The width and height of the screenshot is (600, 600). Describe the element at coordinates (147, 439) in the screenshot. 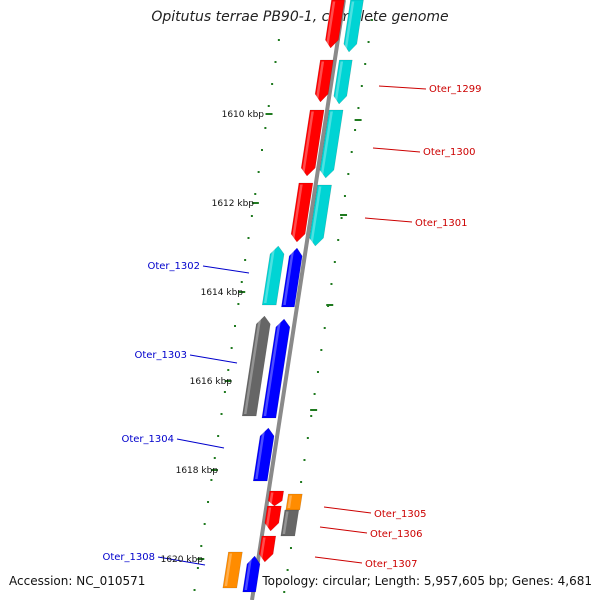

I see `gene-label: Oter_1304` at that location.